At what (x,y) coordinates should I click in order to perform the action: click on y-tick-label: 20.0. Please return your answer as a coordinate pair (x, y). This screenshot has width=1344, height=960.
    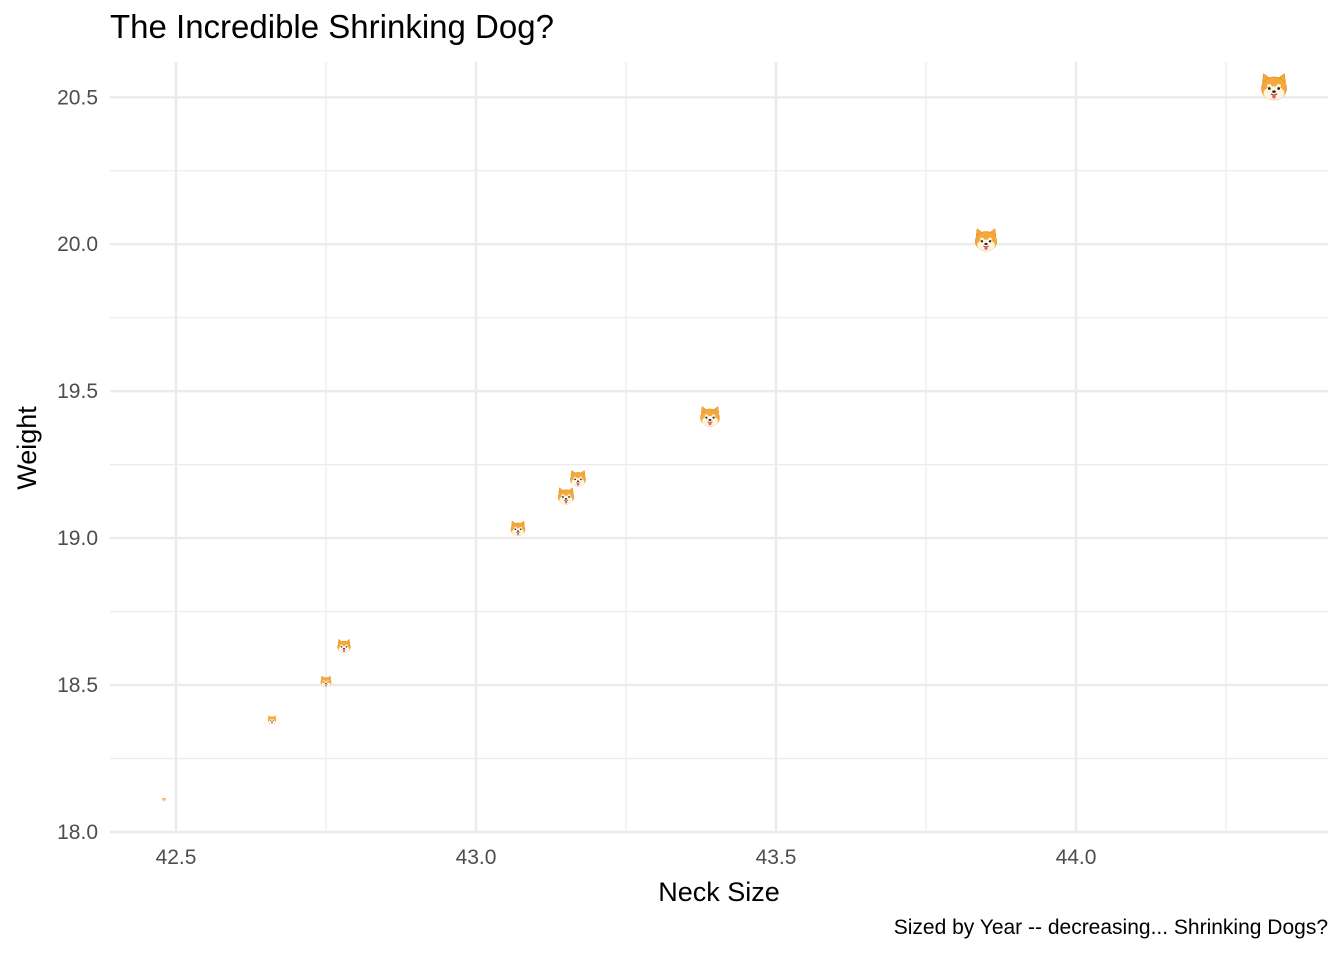
    Looking at the image, I should click on (77, 244).